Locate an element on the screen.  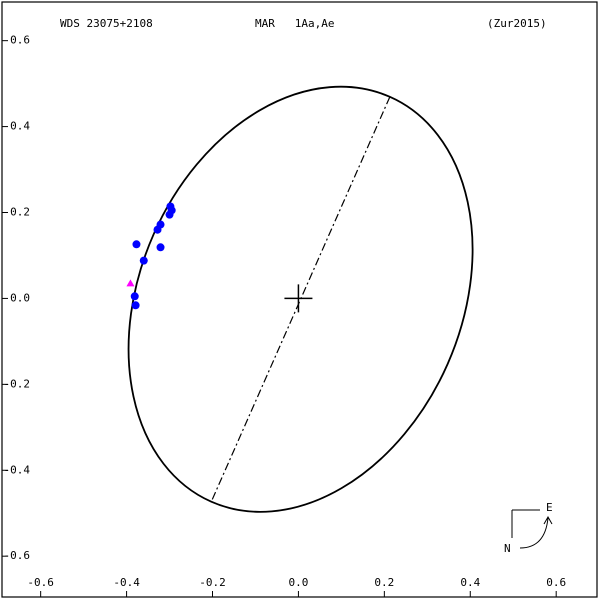
y-tick-label: -0.6 is located at coordinates (17, 555).